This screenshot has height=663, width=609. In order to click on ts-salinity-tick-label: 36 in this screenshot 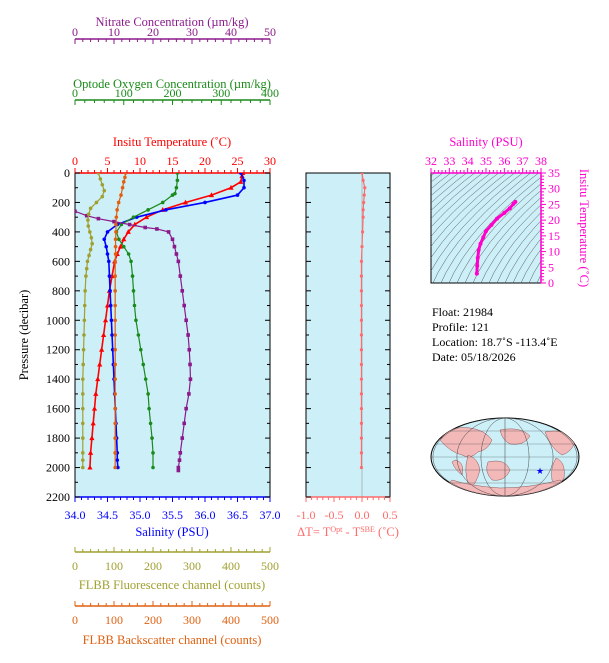, I will do `click(504, 161)`.